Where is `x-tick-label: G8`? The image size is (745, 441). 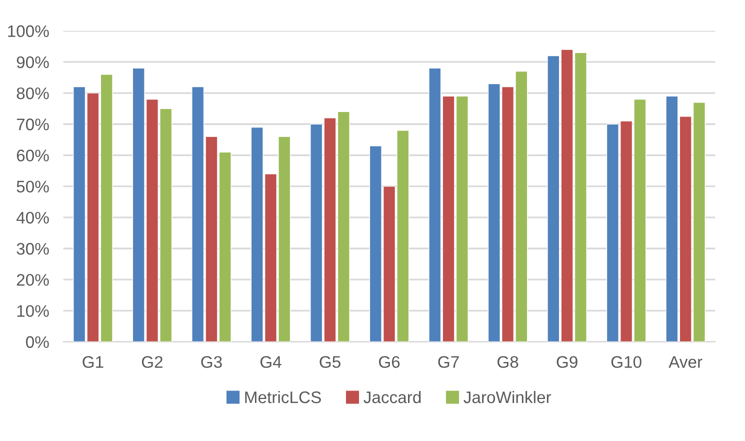 x-tick-label: G8 is located at coordinates (508, 362).